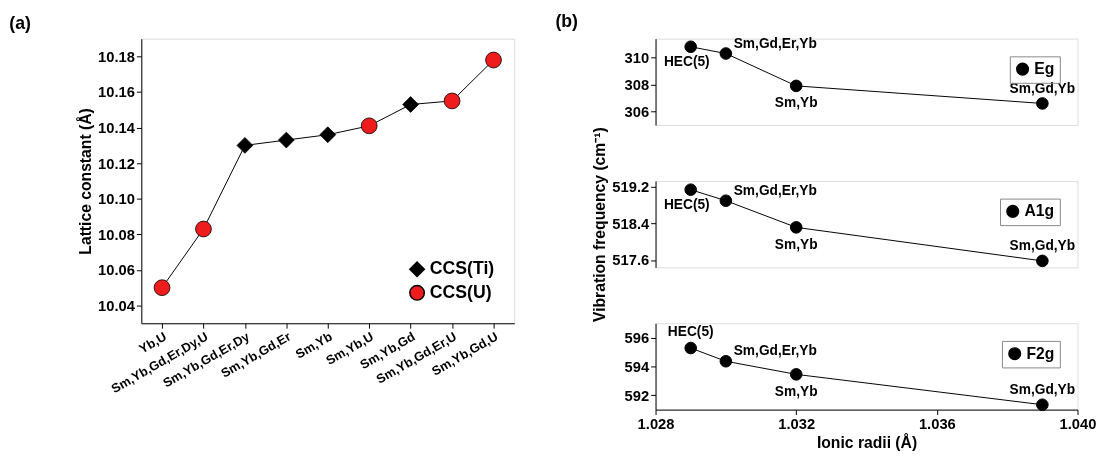 This screenshot has width=1105, height=458. What do you see at coordinates (462, 268) in the screenshot?
I see `legend-label: CCS(Ti)` at bounding box center [462, 268].